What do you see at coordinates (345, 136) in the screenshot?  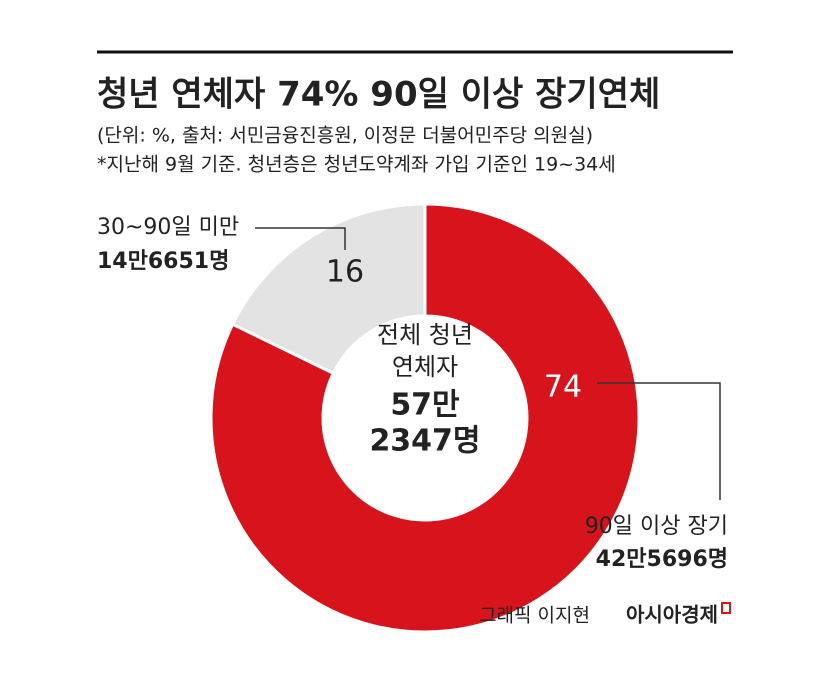 I see `note: (단위: %, 출처: 서민금융진흥원, 이정문 더불어민주당 의원실)` at bounding box center [345, 136].